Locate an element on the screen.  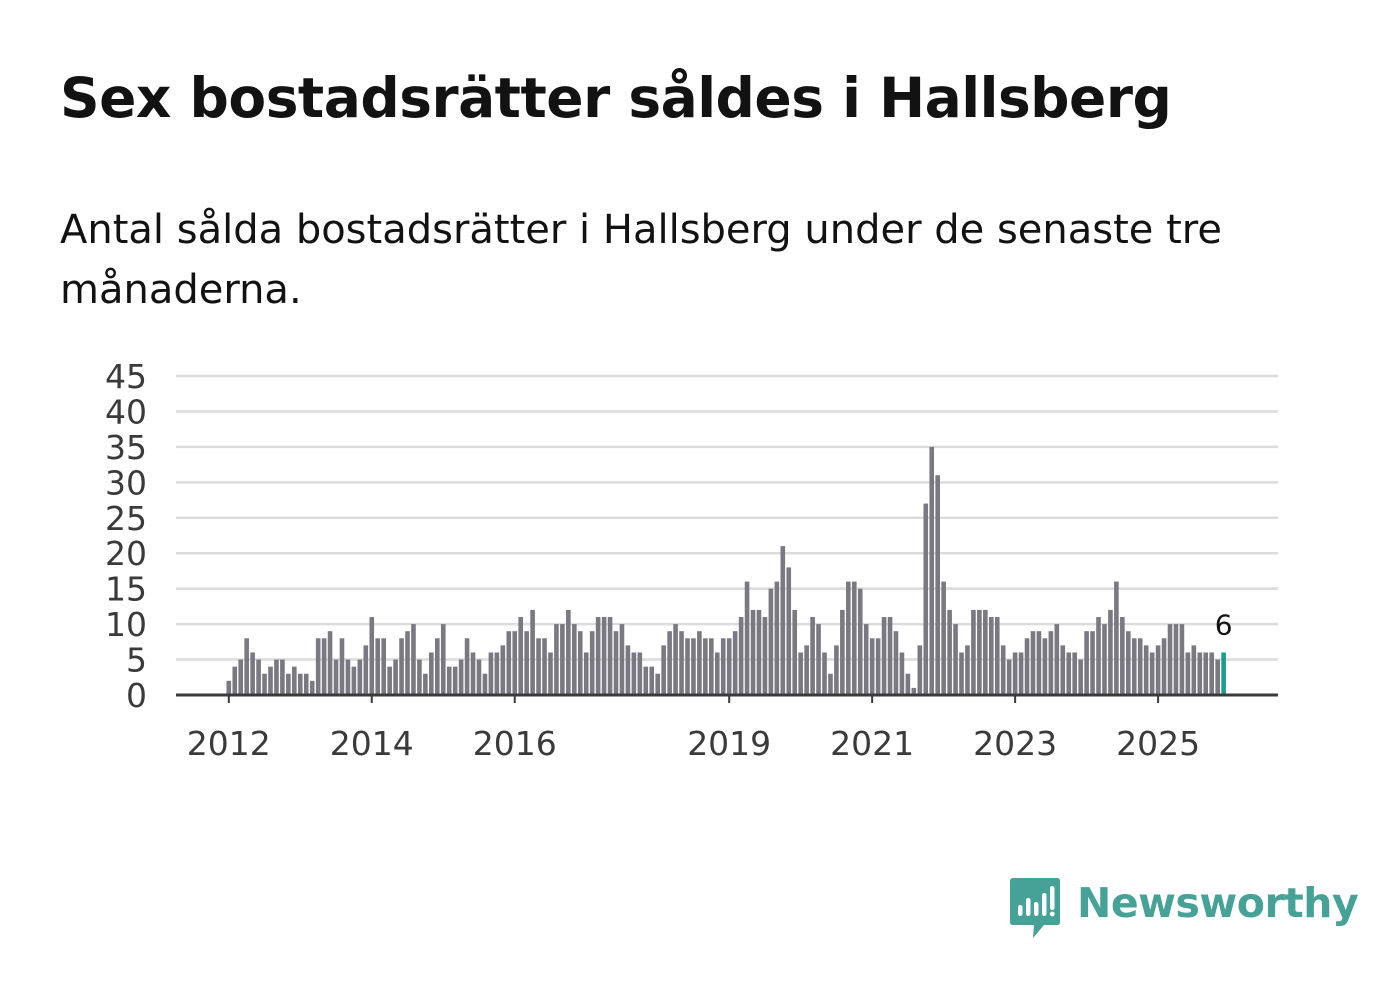
bar-highlight is located at coordinates (1223, 673).